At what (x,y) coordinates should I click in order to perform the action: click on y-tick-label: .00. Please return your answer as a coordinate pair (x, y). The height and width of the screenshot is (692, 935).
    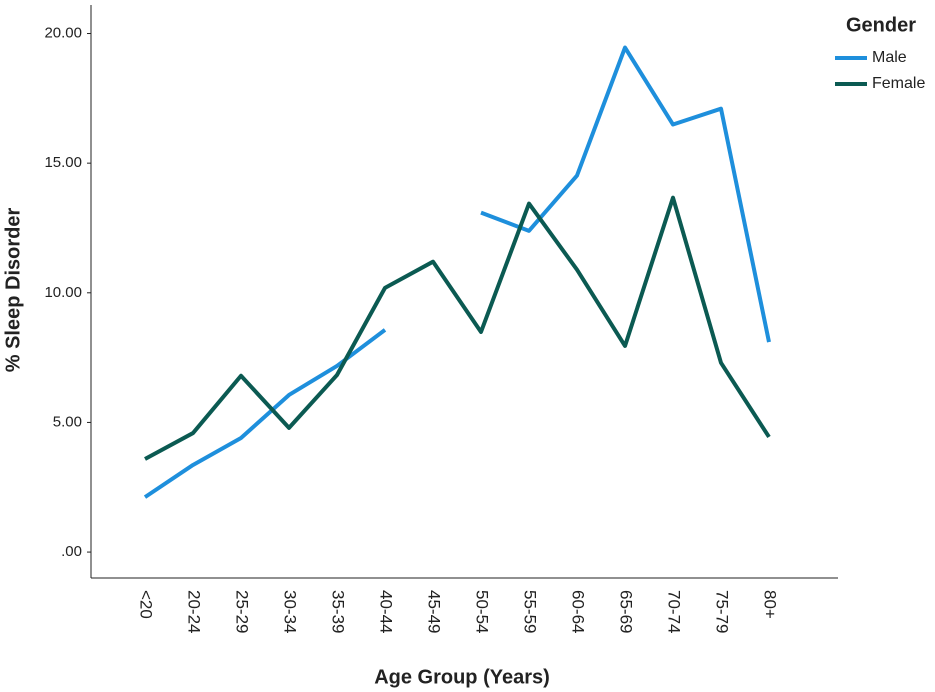
    Looking at the image, I should click on (71, 551).